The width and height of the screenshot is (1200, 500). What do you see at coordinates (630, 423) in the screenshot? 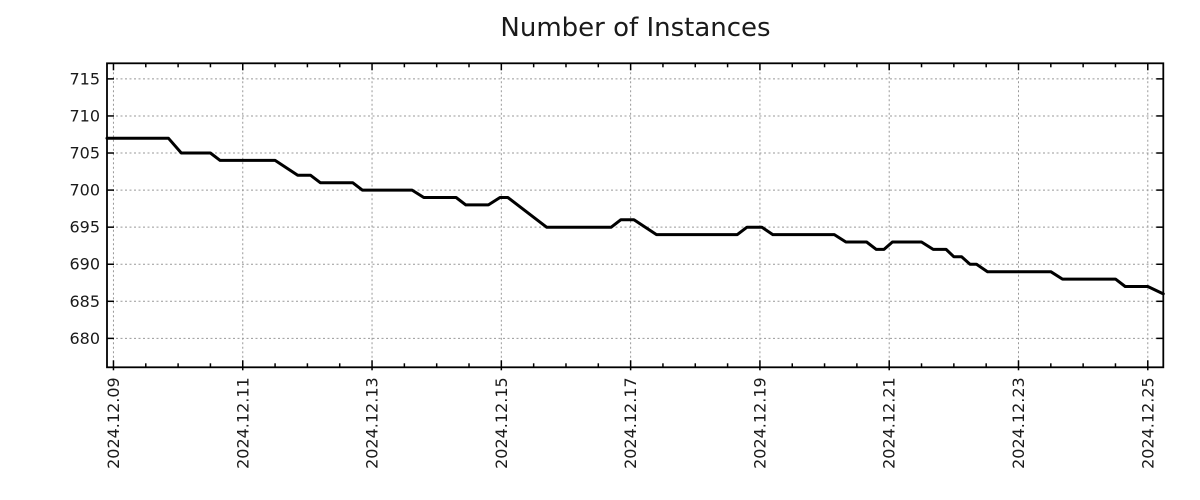
I see `x-axis-tick-label: 2024.12.17` at bounding box center [630, 423].